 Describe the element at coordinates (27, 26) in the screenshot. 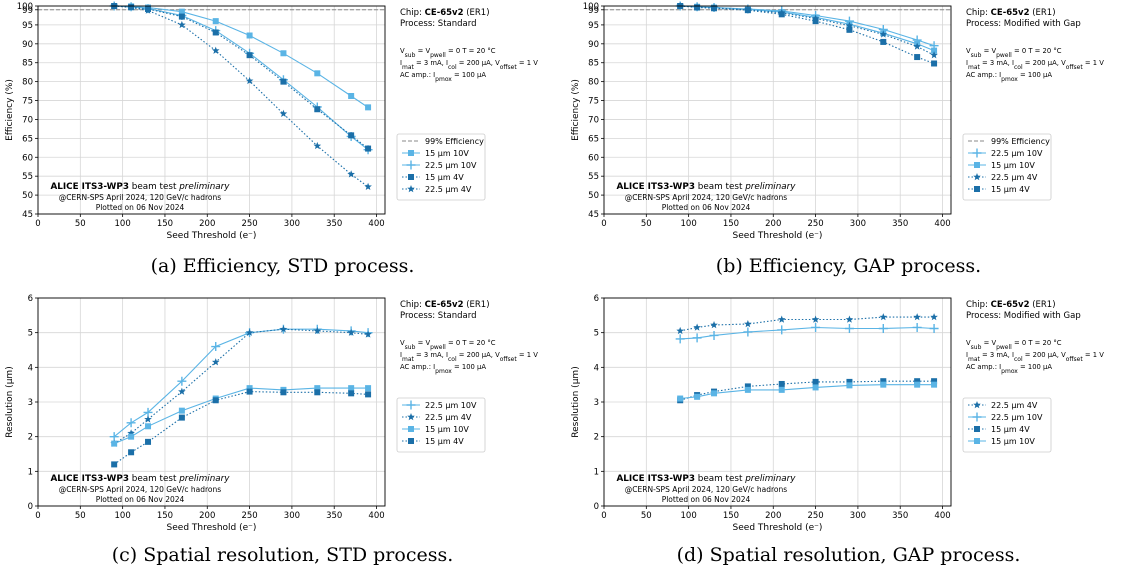

I see `y-tick-label: 95` at that location.